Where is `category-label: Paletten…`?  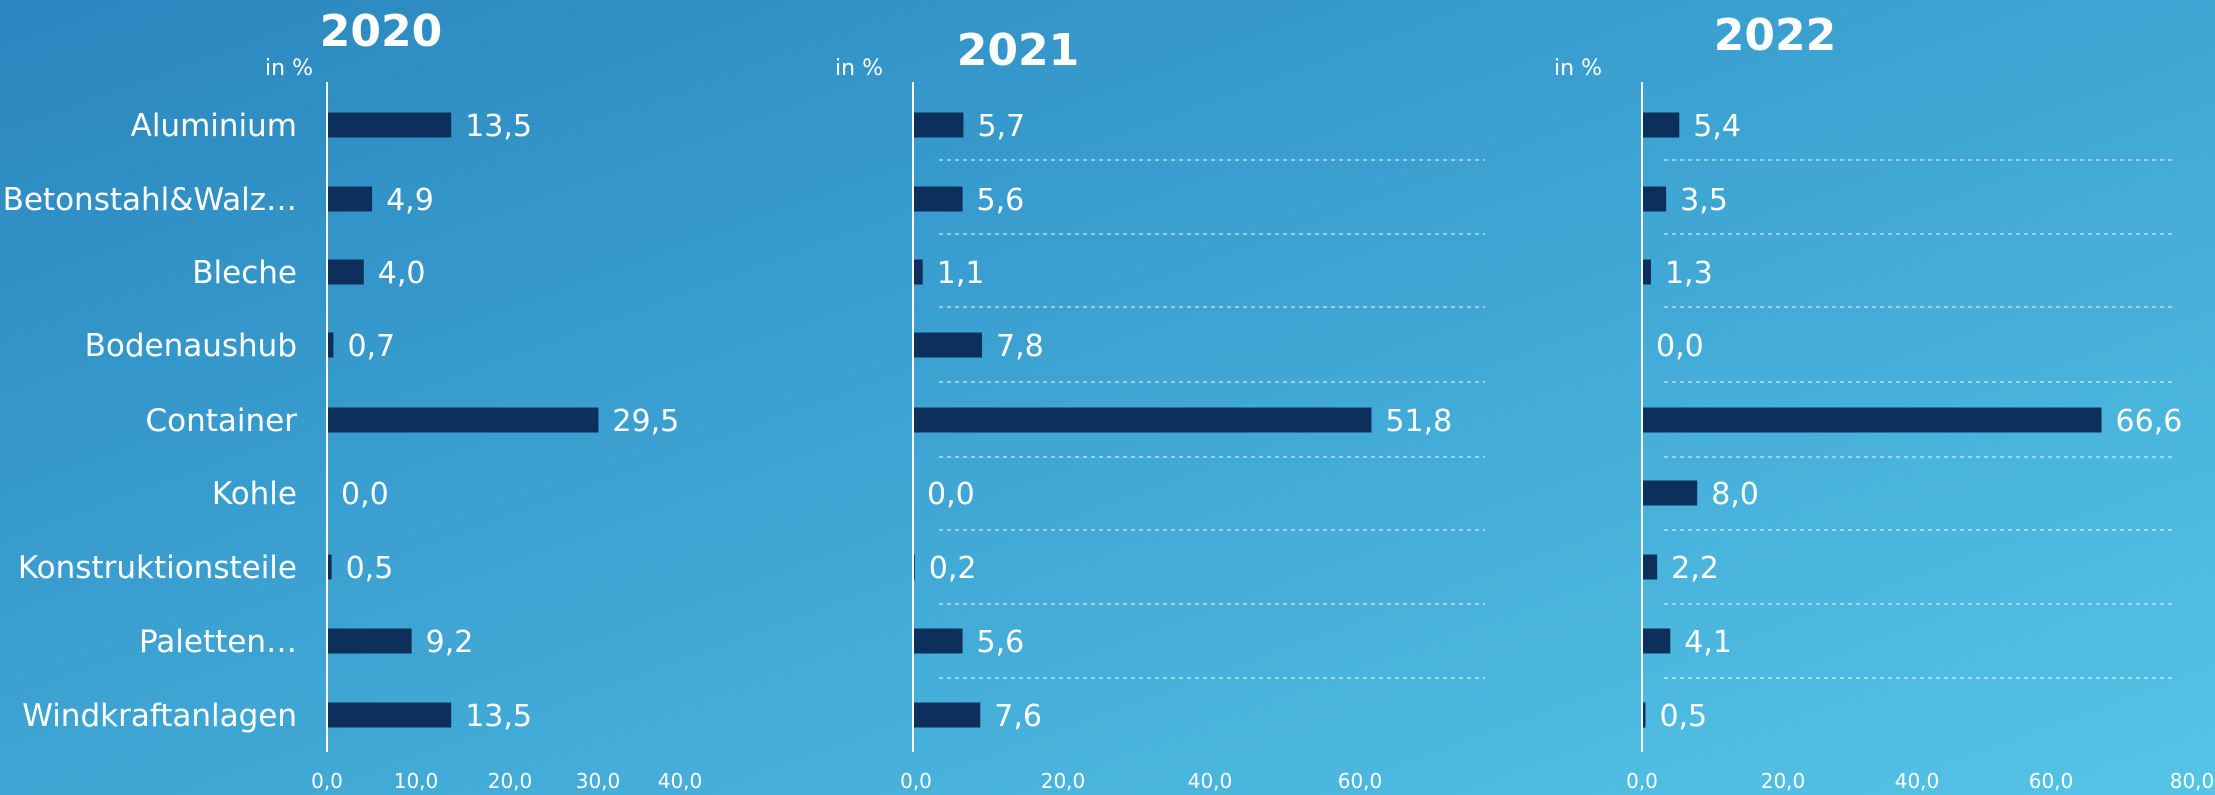 category-label: Paletten… is located at coordinates (218, 642).